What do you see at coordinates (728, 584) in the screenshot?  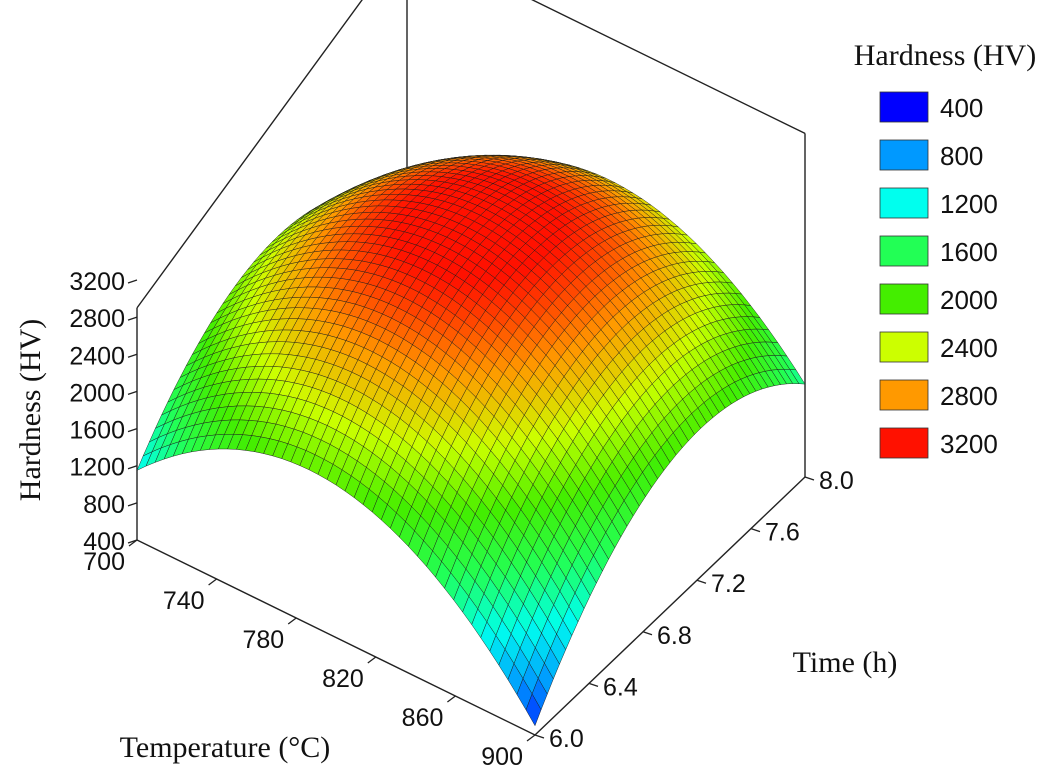 I see `y-tick-label: 7.2` at bounding box center [728, 584].